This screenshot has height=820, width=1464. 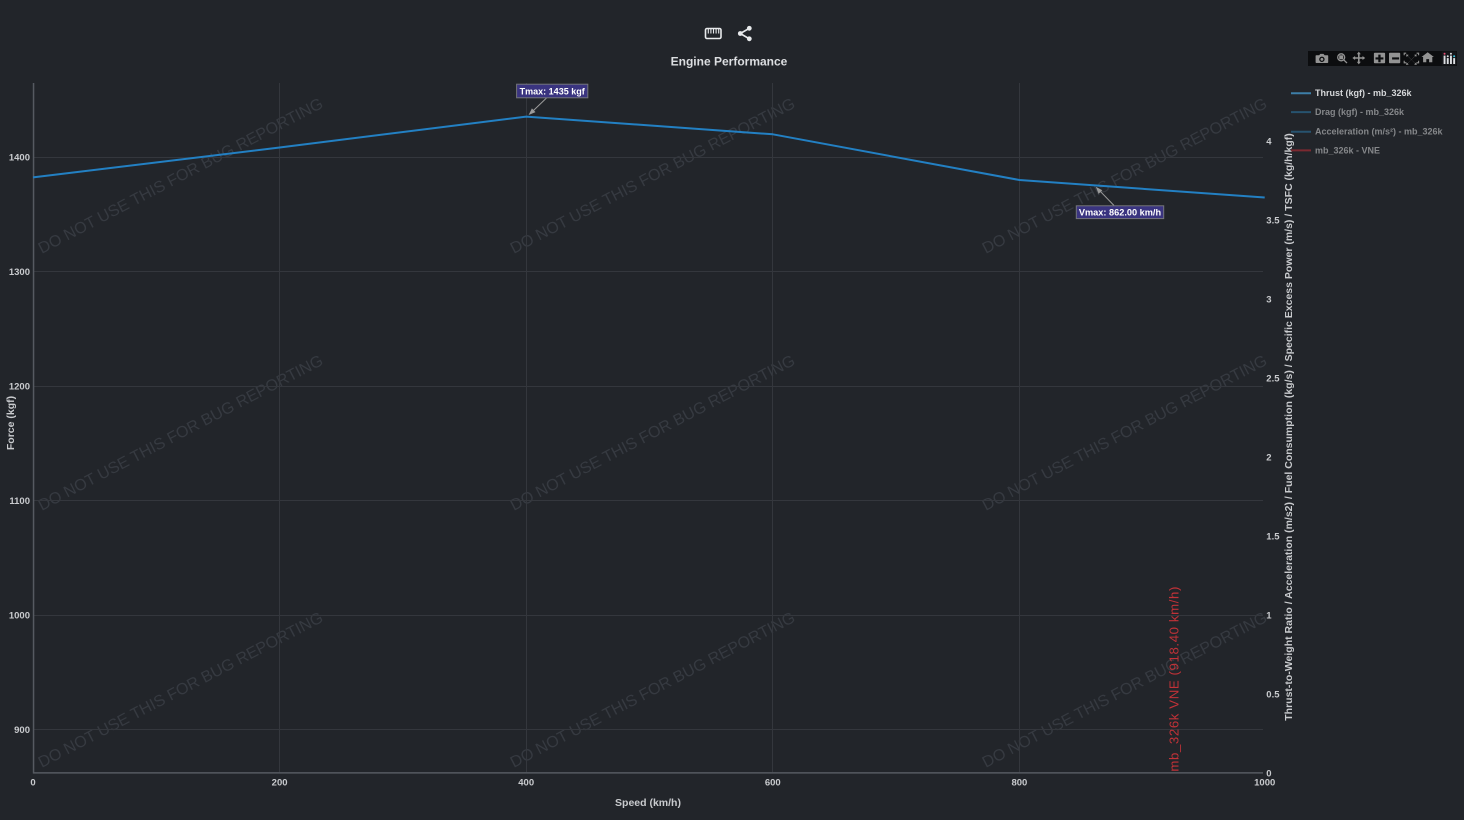 I want to click on svg-text: Drag (kgf) - mb_326k, so click(x=1360, y=112).